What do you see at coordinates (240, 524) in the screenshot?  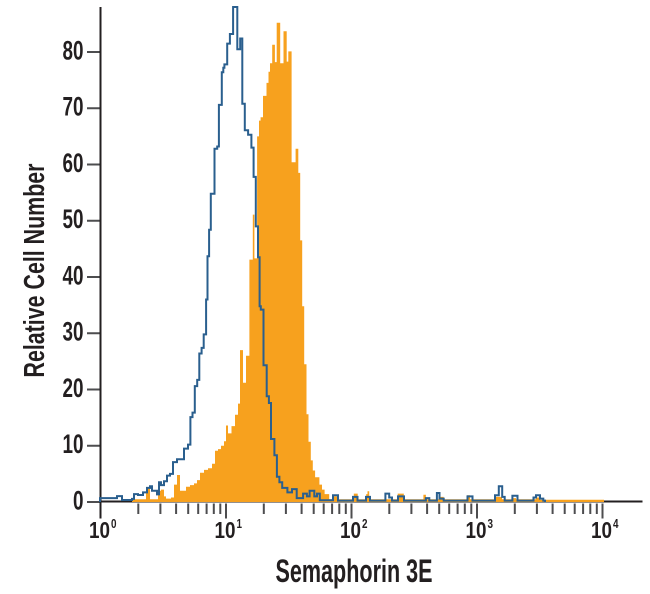 I see `svg-text: 1` at bounding box center [240, 524].